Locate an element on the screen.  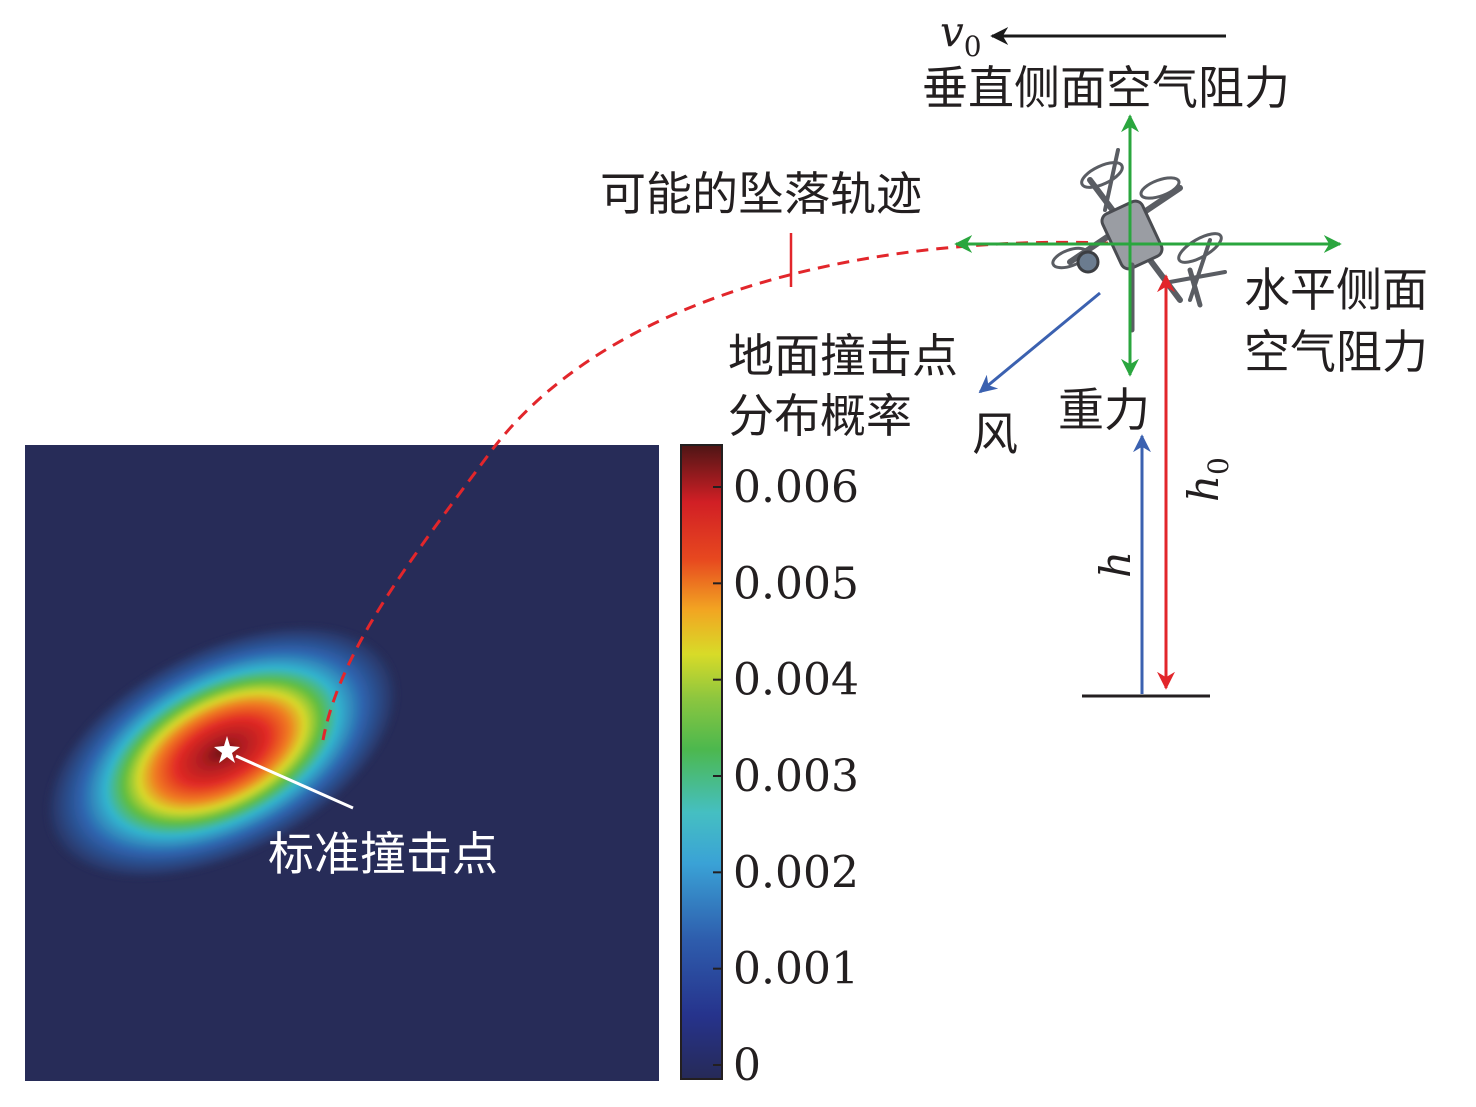
colorbar-gradient is located at coordinates (701, 762).